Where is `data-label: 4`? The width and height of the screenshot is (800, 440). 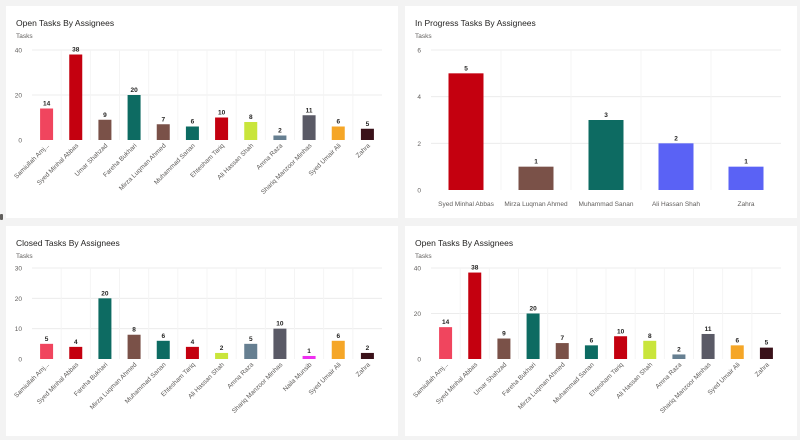
data-label: 4 is located at coordinates (193, 342).